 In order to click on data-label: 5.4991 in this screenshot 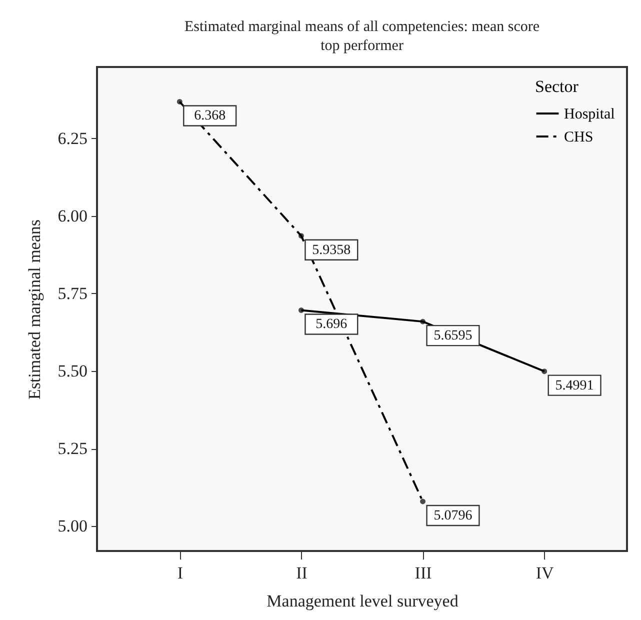, I will do `click(574, 386)`.